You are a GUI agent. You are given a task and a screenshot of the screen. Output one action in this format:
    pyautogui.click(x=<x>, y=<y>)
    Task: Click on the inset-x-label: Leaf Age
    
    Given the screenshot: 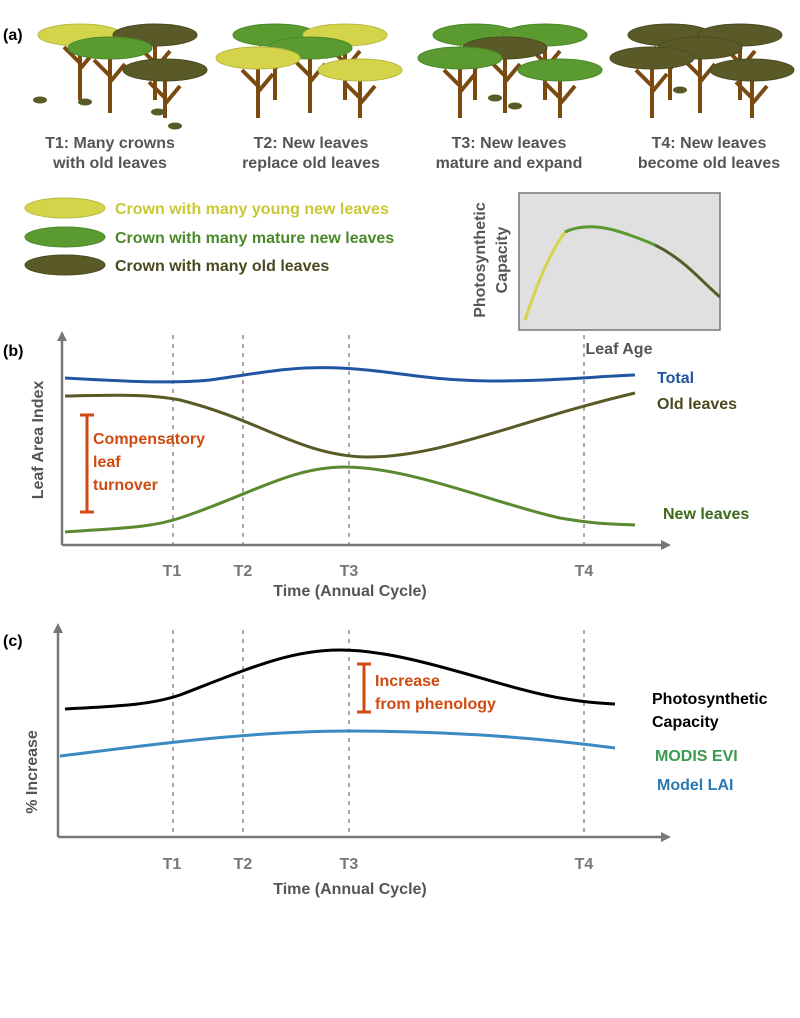 What is the action you would take?
    pyautogui.click(x=619, y=349)
    